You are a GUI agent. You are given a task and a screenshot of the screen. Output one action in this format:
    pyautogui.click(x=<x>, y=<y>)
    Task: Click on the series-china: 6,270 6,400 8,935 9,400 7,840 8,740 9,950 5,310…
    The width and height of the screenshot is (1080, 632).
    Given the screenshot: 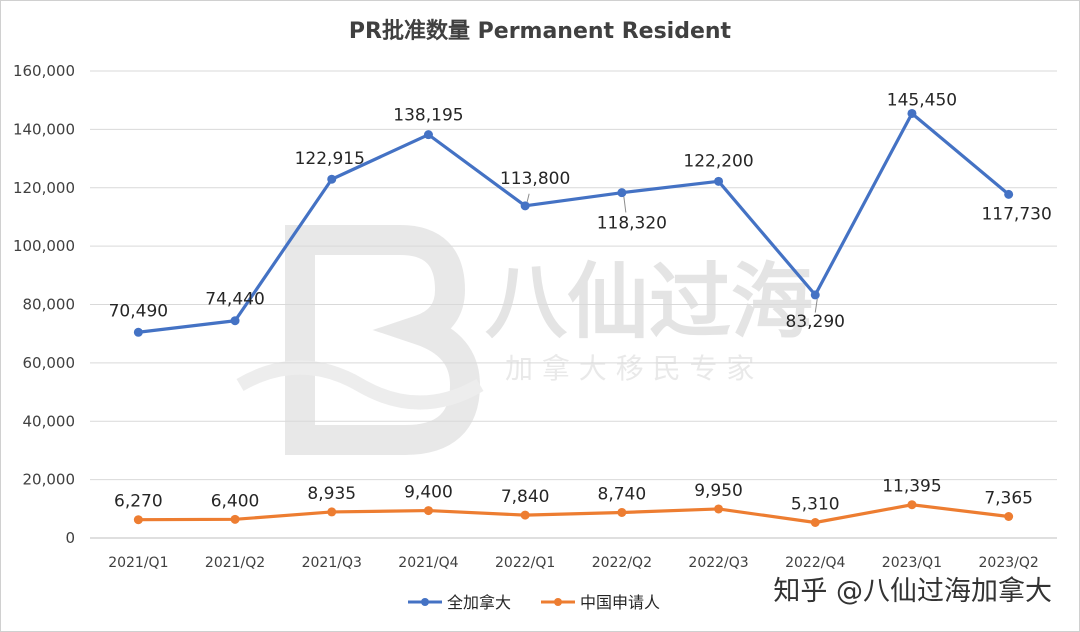 What is the action you would take?
    pyautogui.click(x=573, y=502)
    